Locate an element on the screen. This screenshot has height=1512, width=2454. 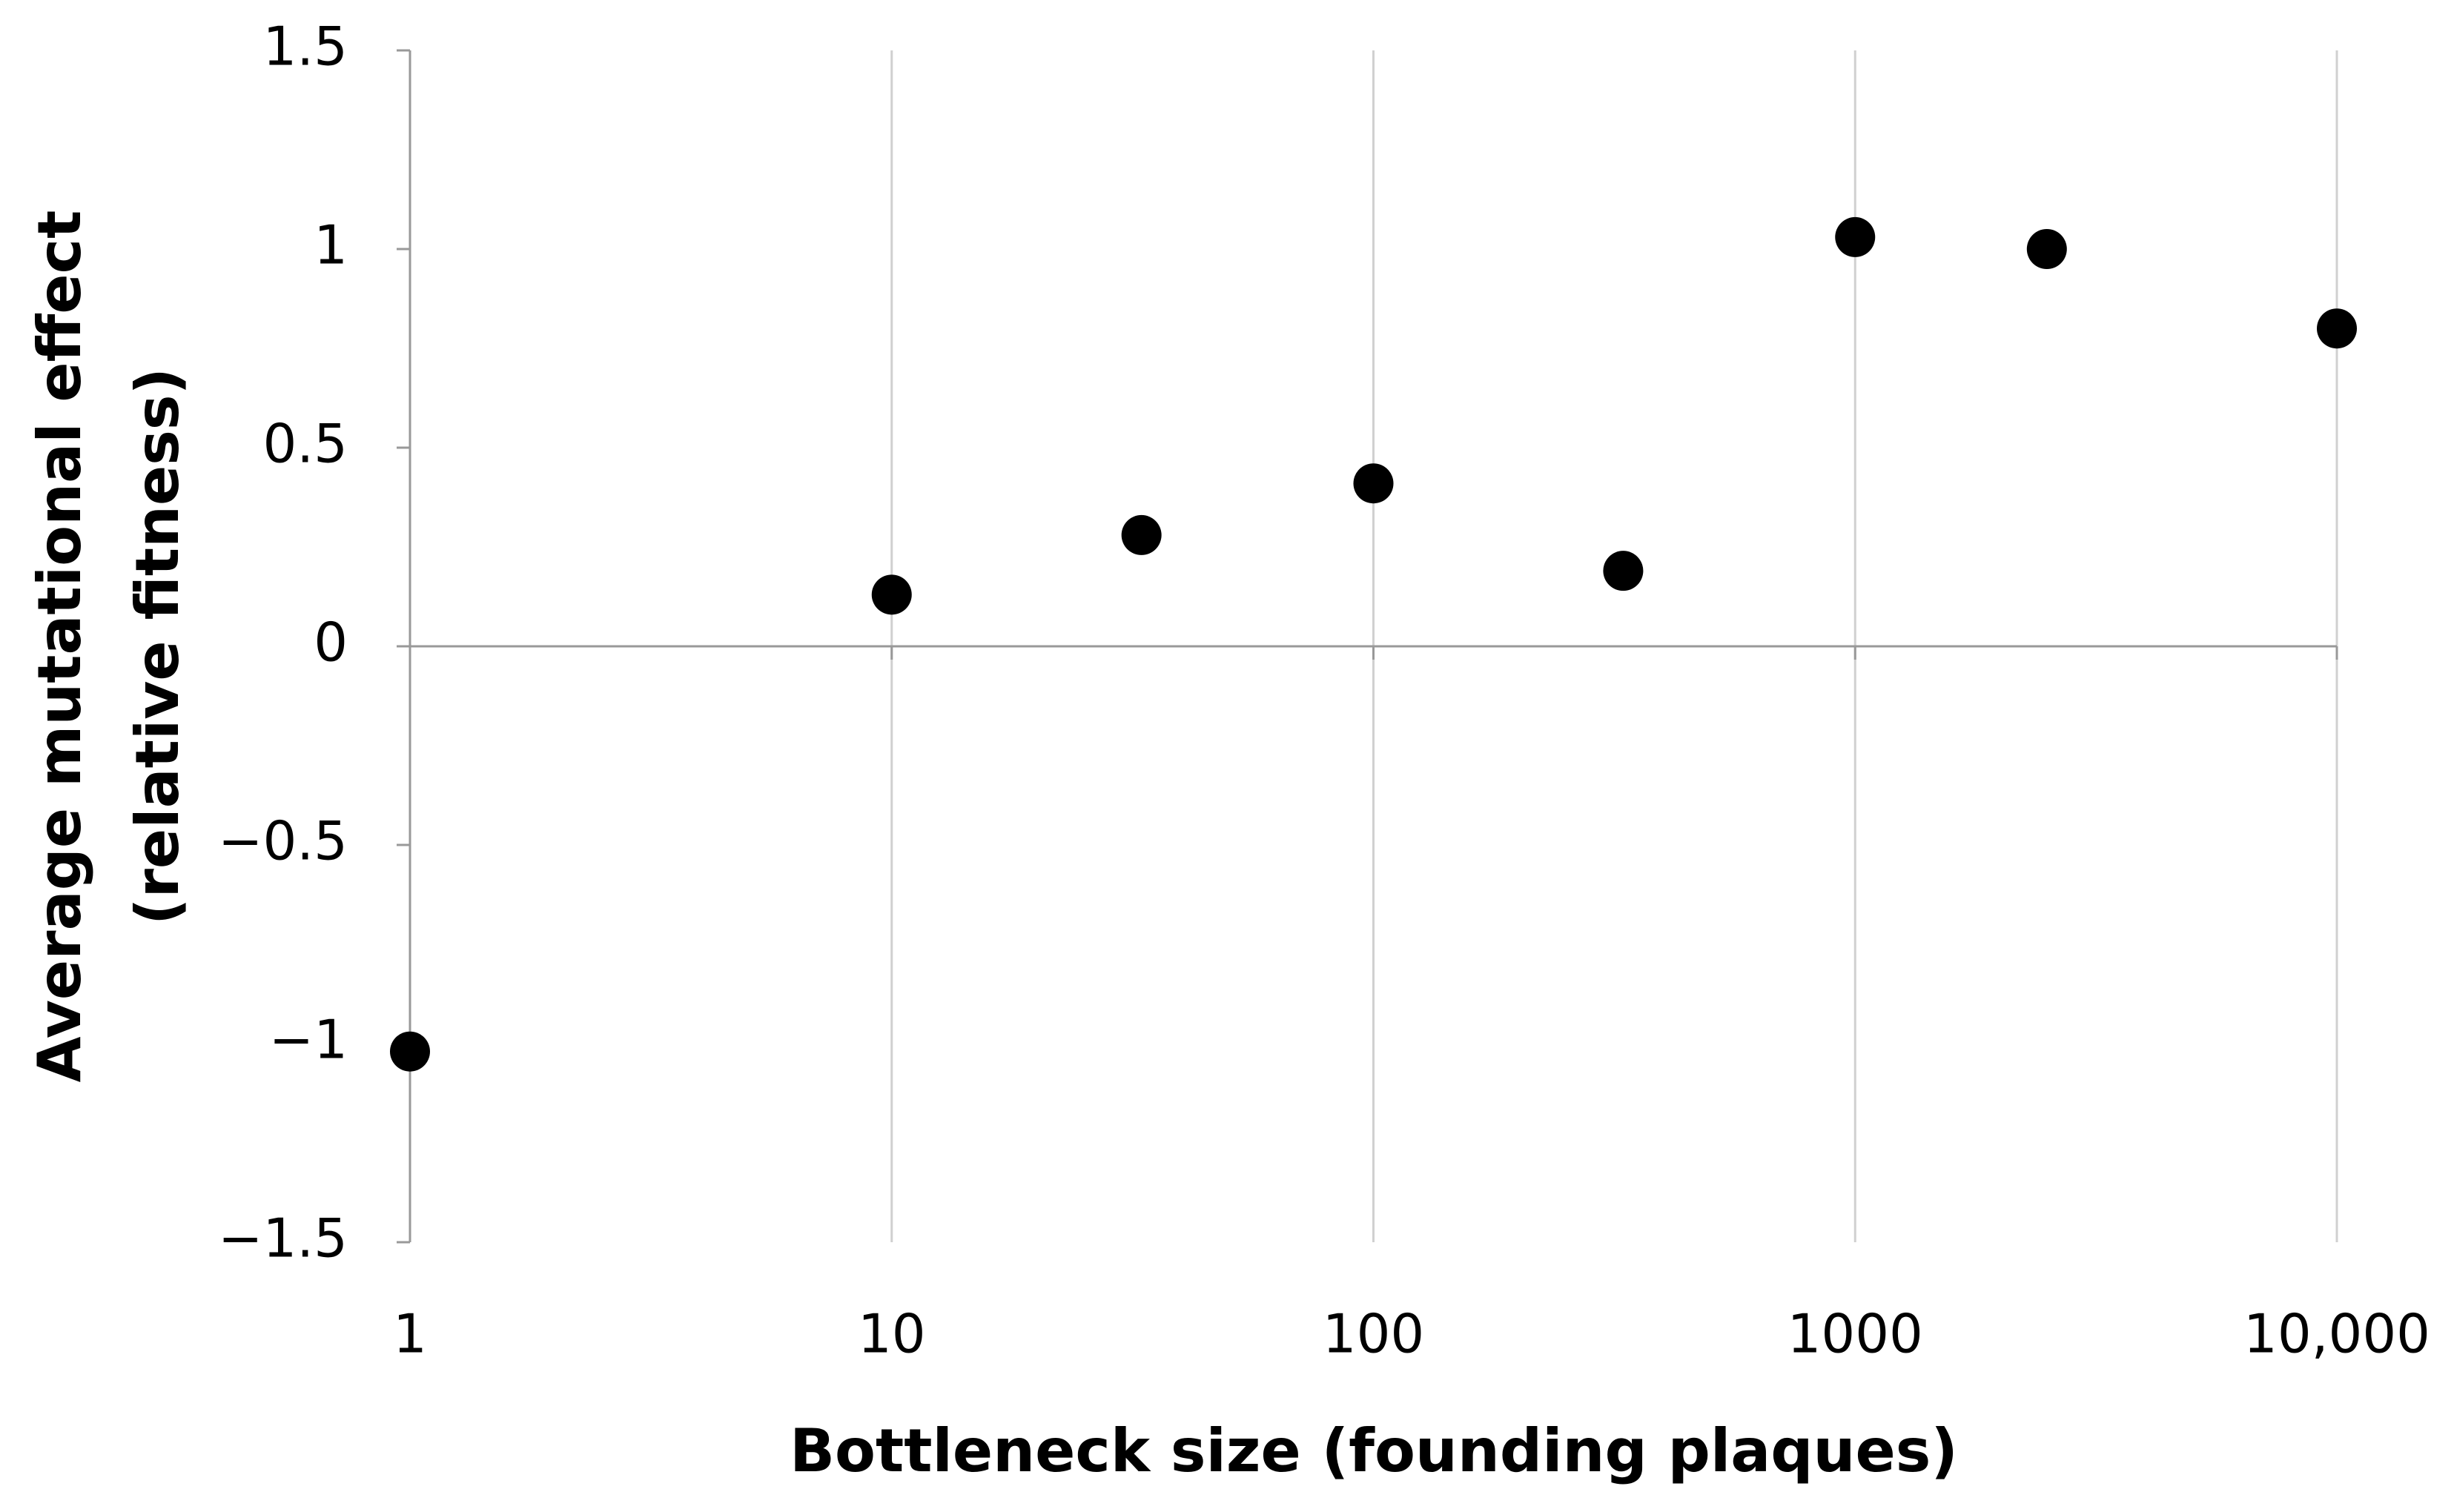
y-axis-title: Average mutational effect is located at coordinates (59, 647).